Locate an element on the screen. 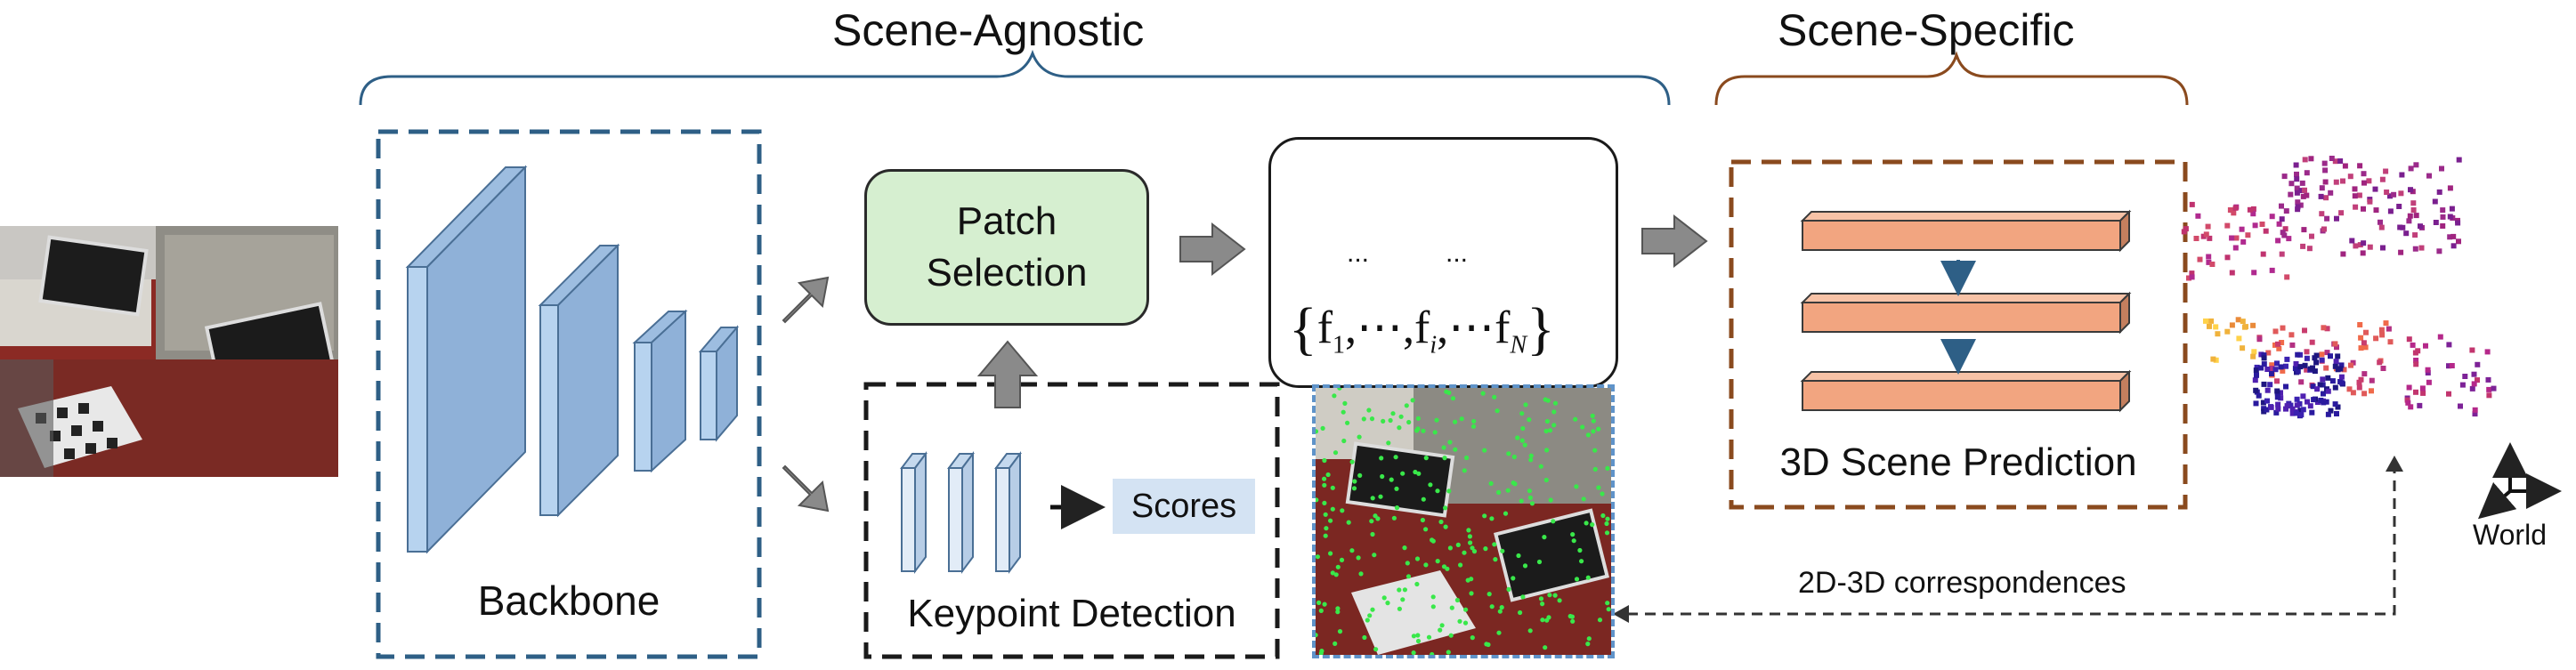 The height and width of the screenshot is (670, 2576). patch-selection-label-2: Selection is located at coordinates (1007, 273).